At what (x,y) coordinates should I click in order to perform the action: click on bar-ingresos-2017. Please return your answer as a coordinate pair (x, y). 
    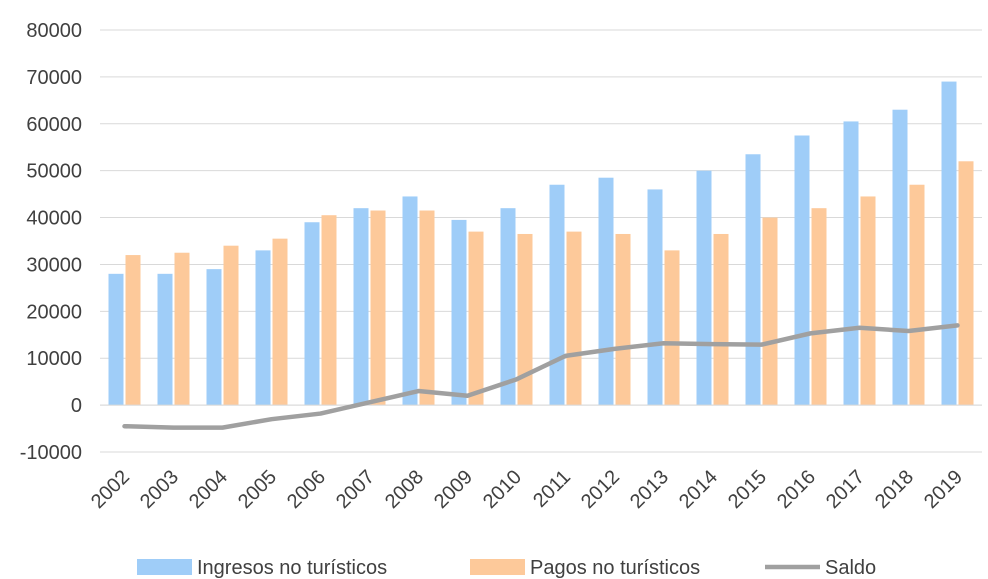
    Looking at the image, I should click on (851, 263).